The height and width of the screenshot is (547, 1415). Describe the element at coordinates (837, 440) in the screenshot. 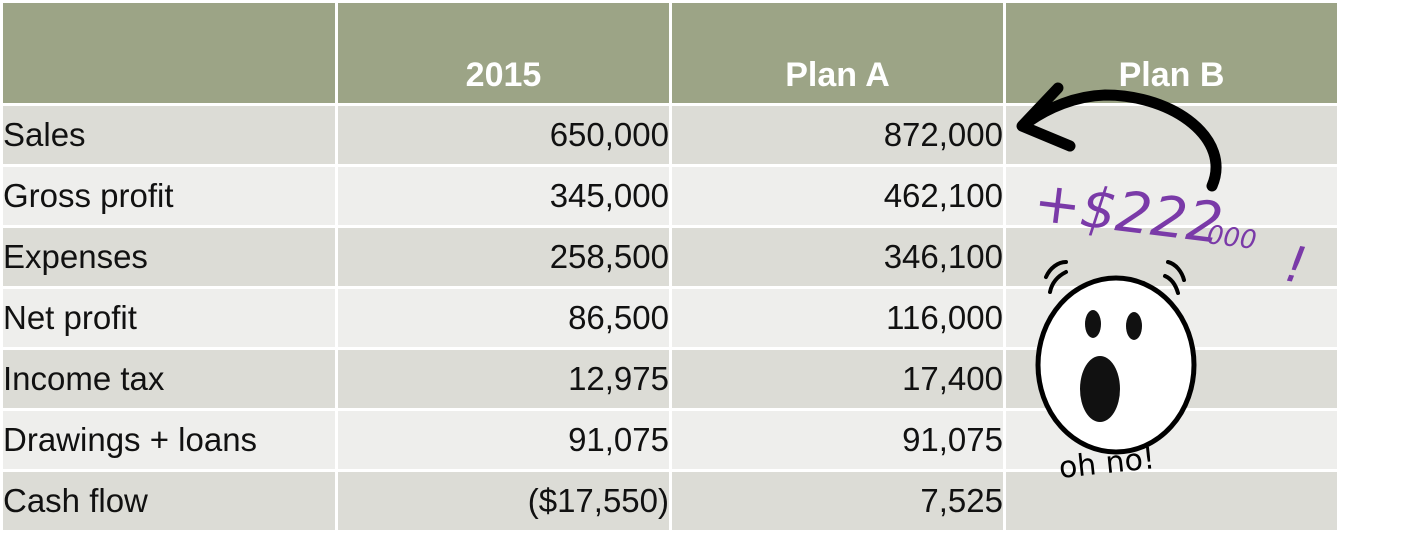

I see `value-plan-a: 91,075` at that location.